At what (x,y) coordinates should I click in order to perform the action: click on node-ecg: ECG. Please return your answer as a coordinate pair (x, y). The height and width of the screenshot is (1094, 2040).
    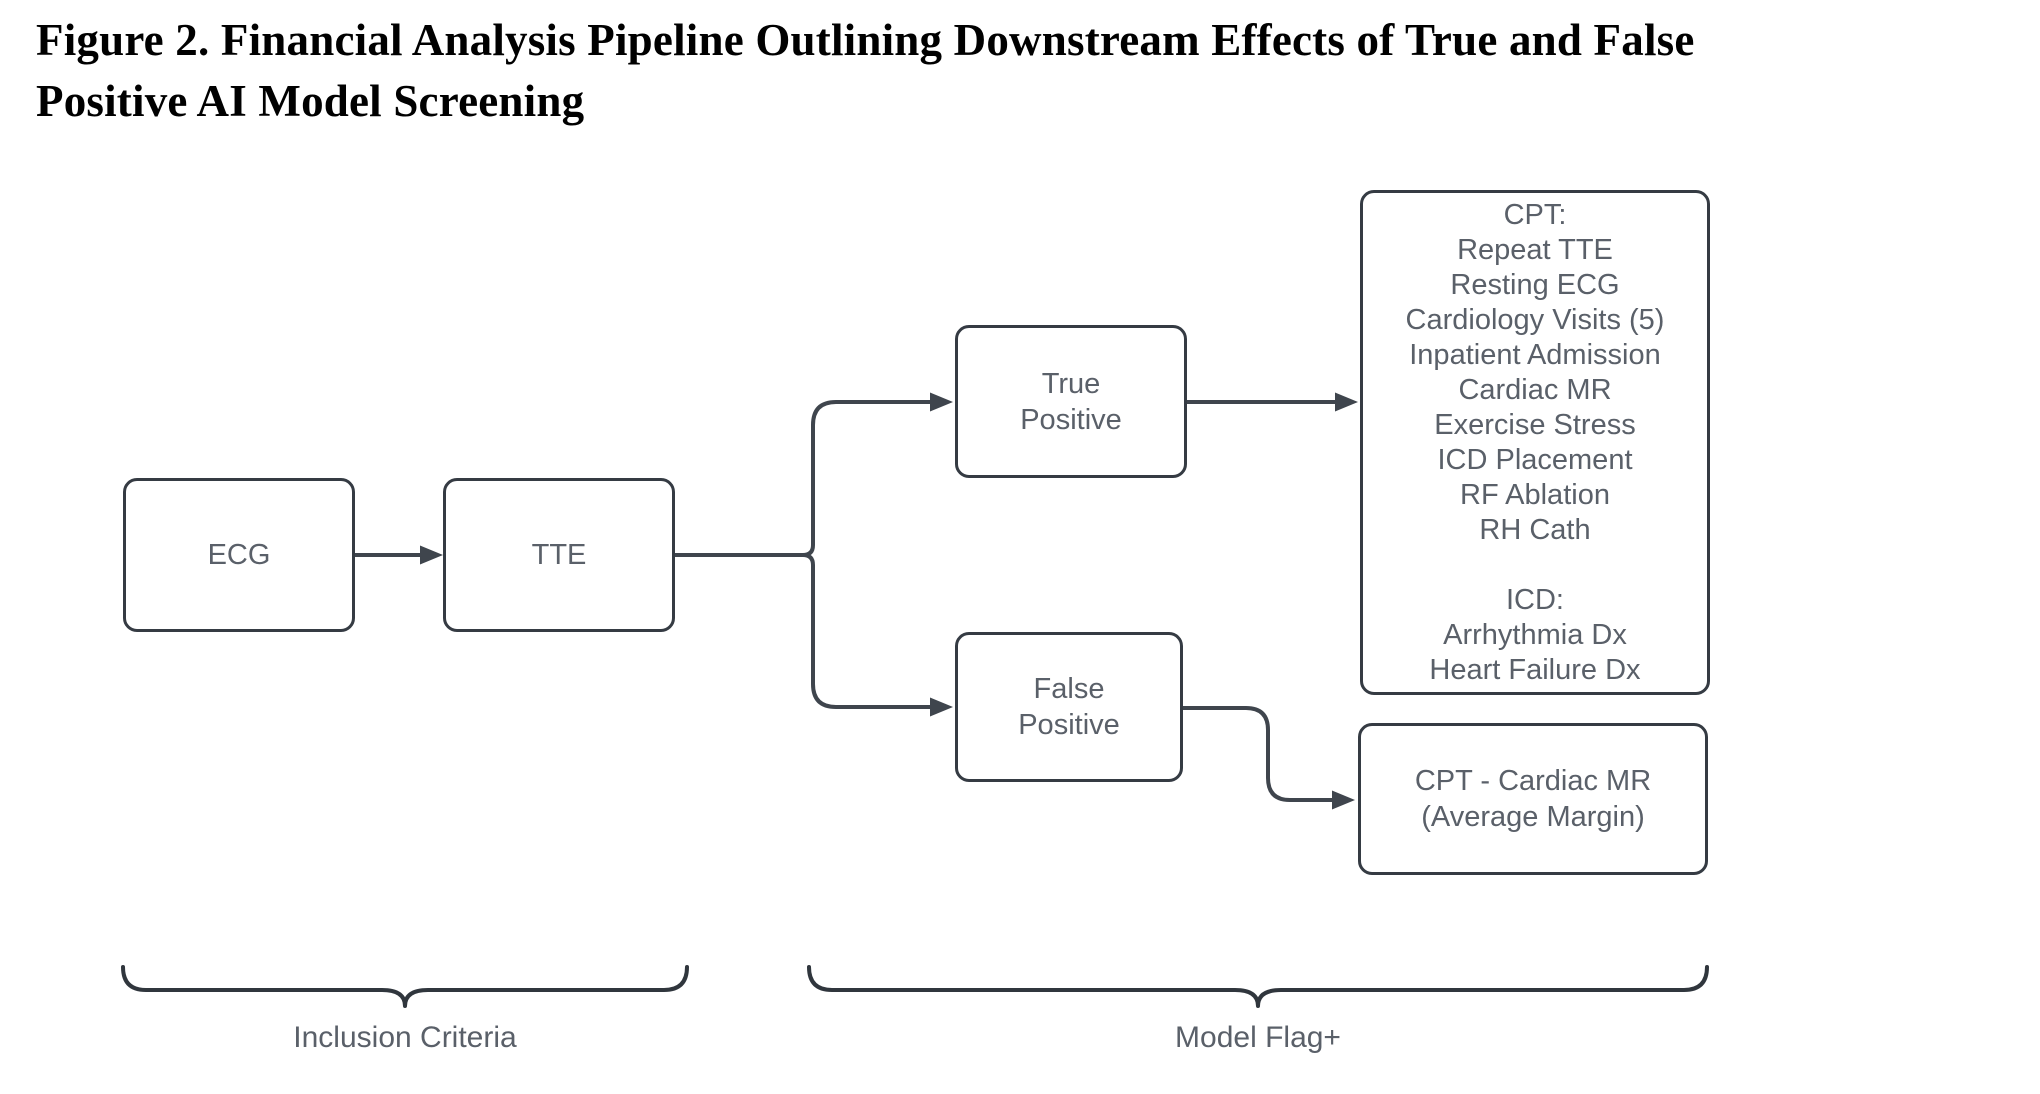
    Looking at the image, I should click on (239, 555).